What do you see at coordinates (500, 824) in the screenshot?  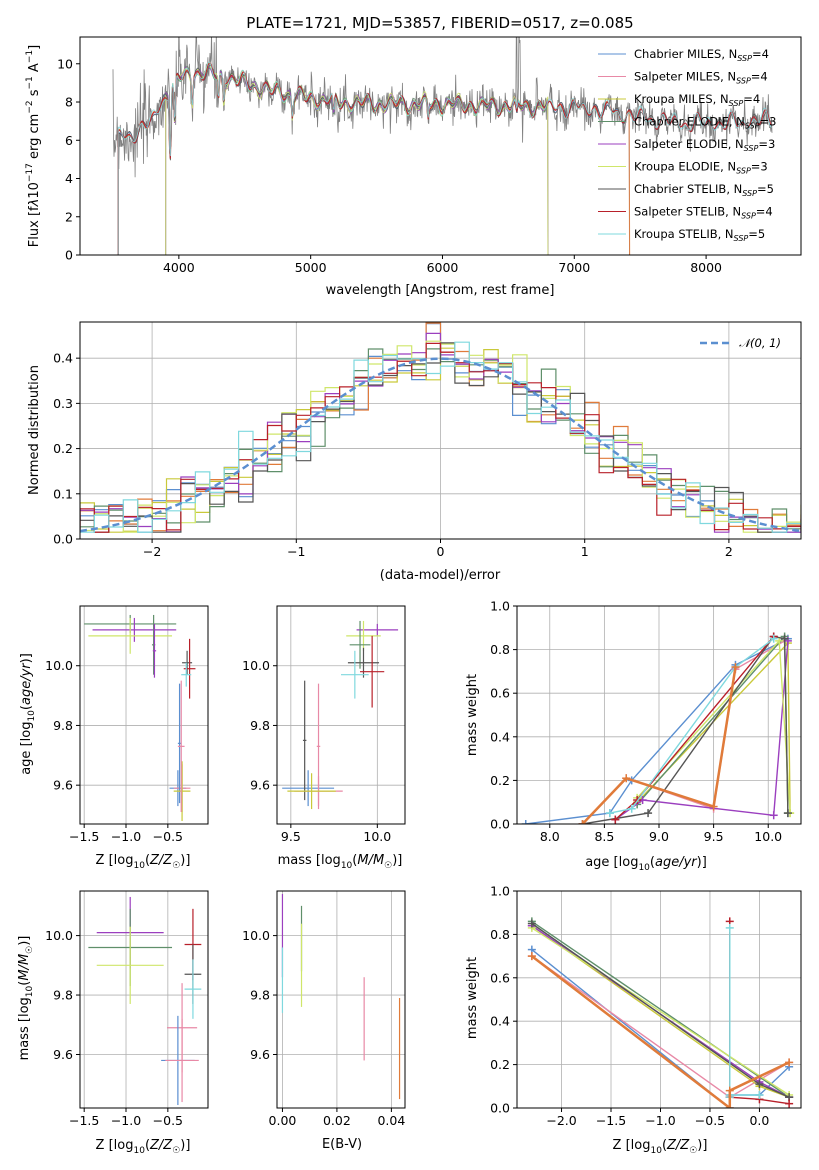 I see `y-tick-label: 0.0` at bounding box center [500, 824].